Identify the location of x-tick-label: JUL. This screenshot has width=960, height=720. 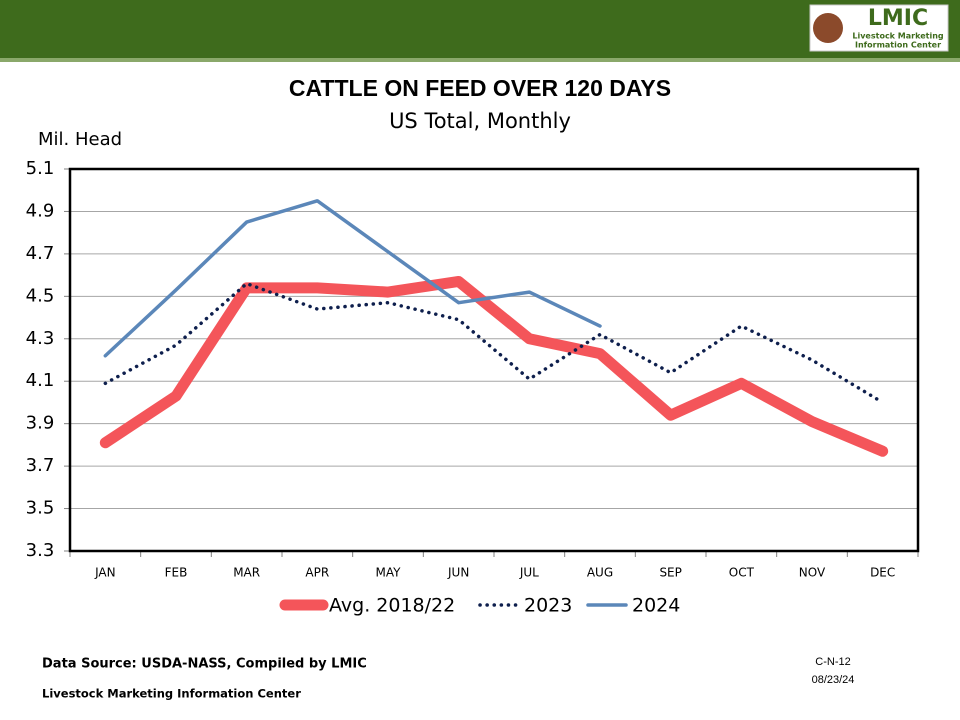
(529, 573).